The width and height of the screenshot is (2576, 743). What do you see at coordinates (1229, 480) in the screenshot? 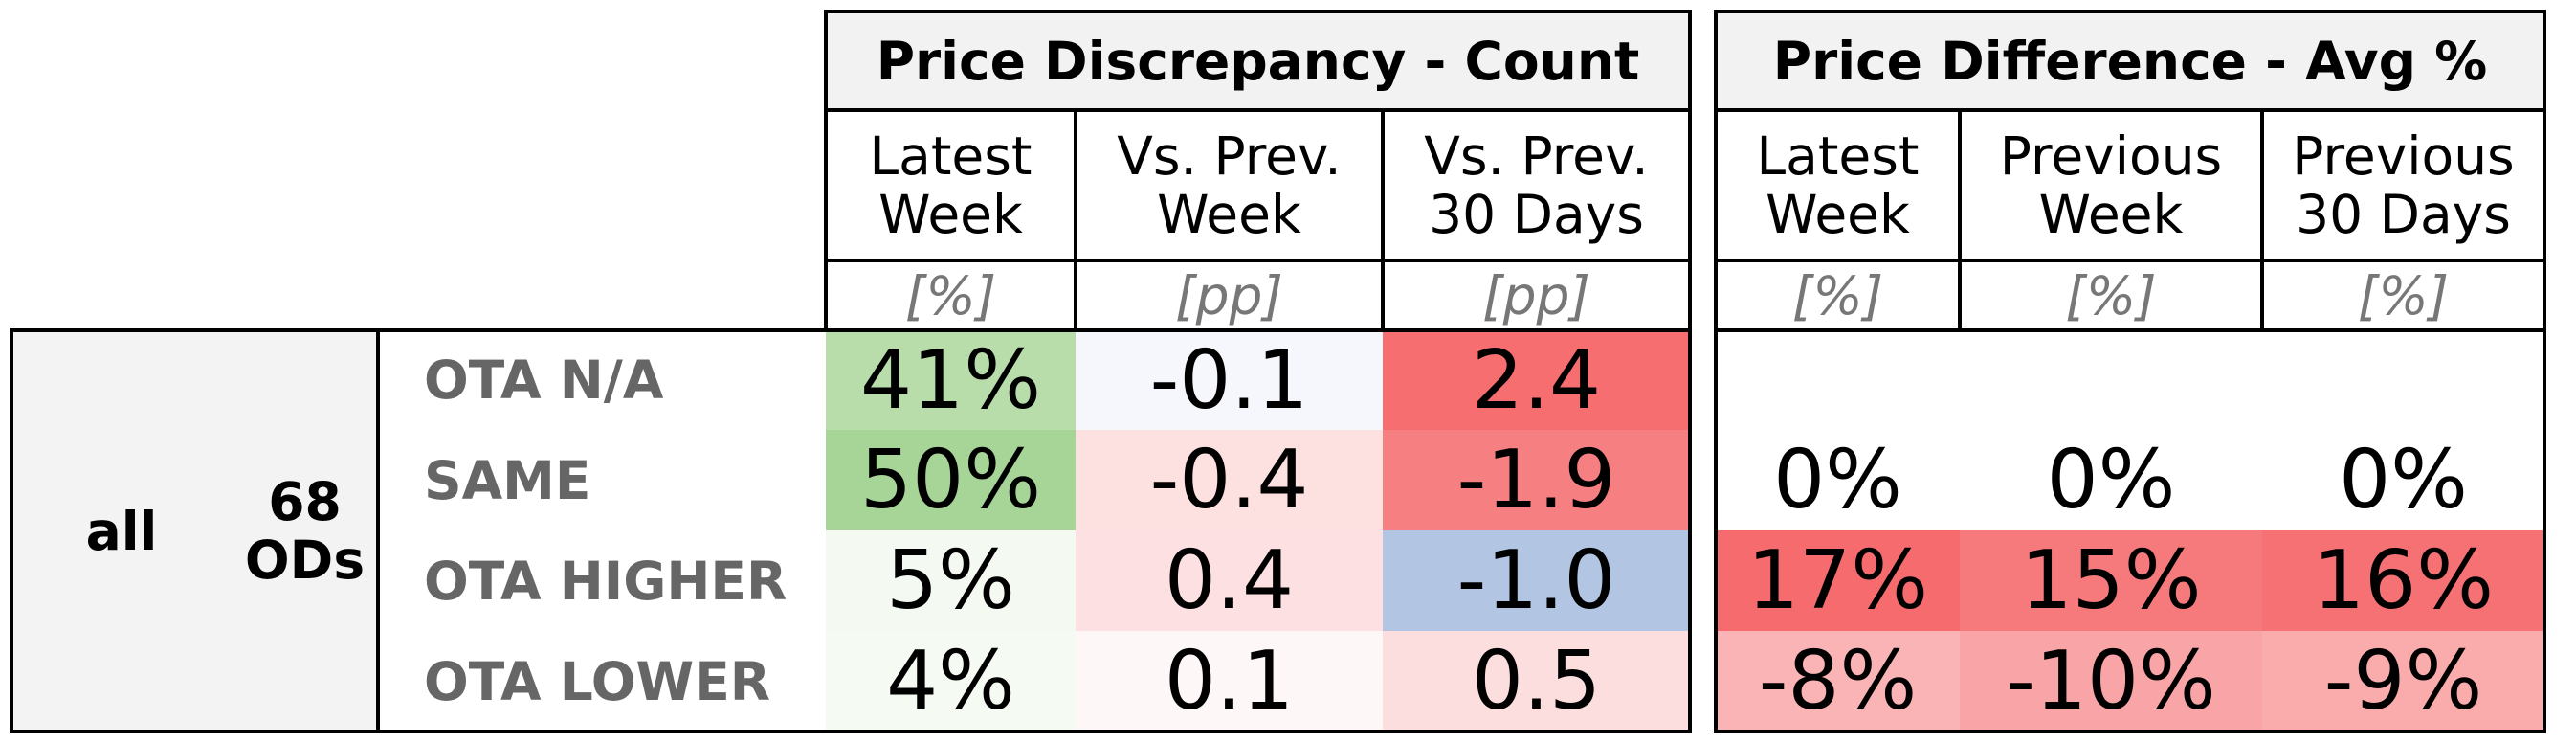
I see `cell-g1-same-c2: -0.4` at bounding box center [1229, 480].